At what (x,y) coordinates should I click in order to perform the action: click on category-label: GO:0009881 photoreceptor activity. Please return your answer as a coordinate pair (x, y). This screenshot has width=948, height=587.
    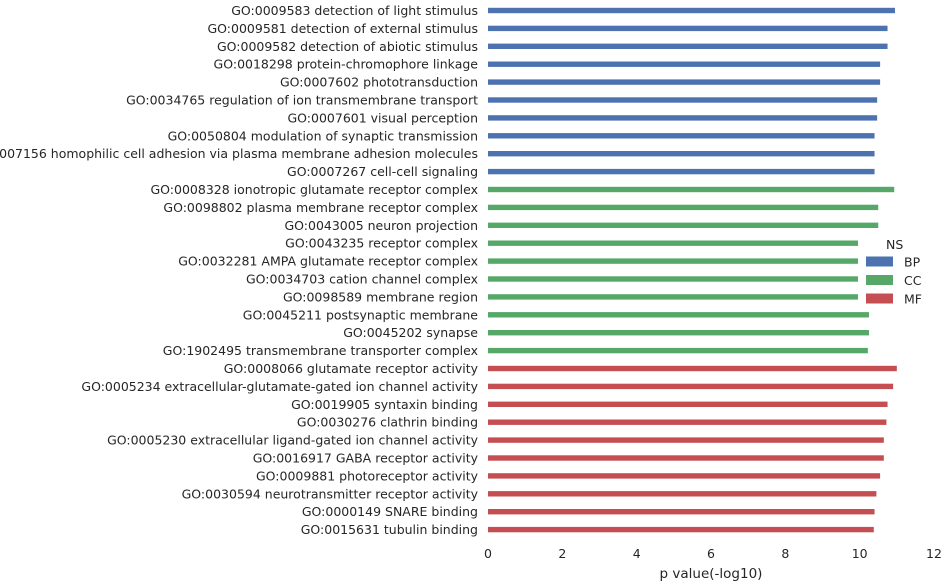
    Looking at the image, I should click on (367, 475).